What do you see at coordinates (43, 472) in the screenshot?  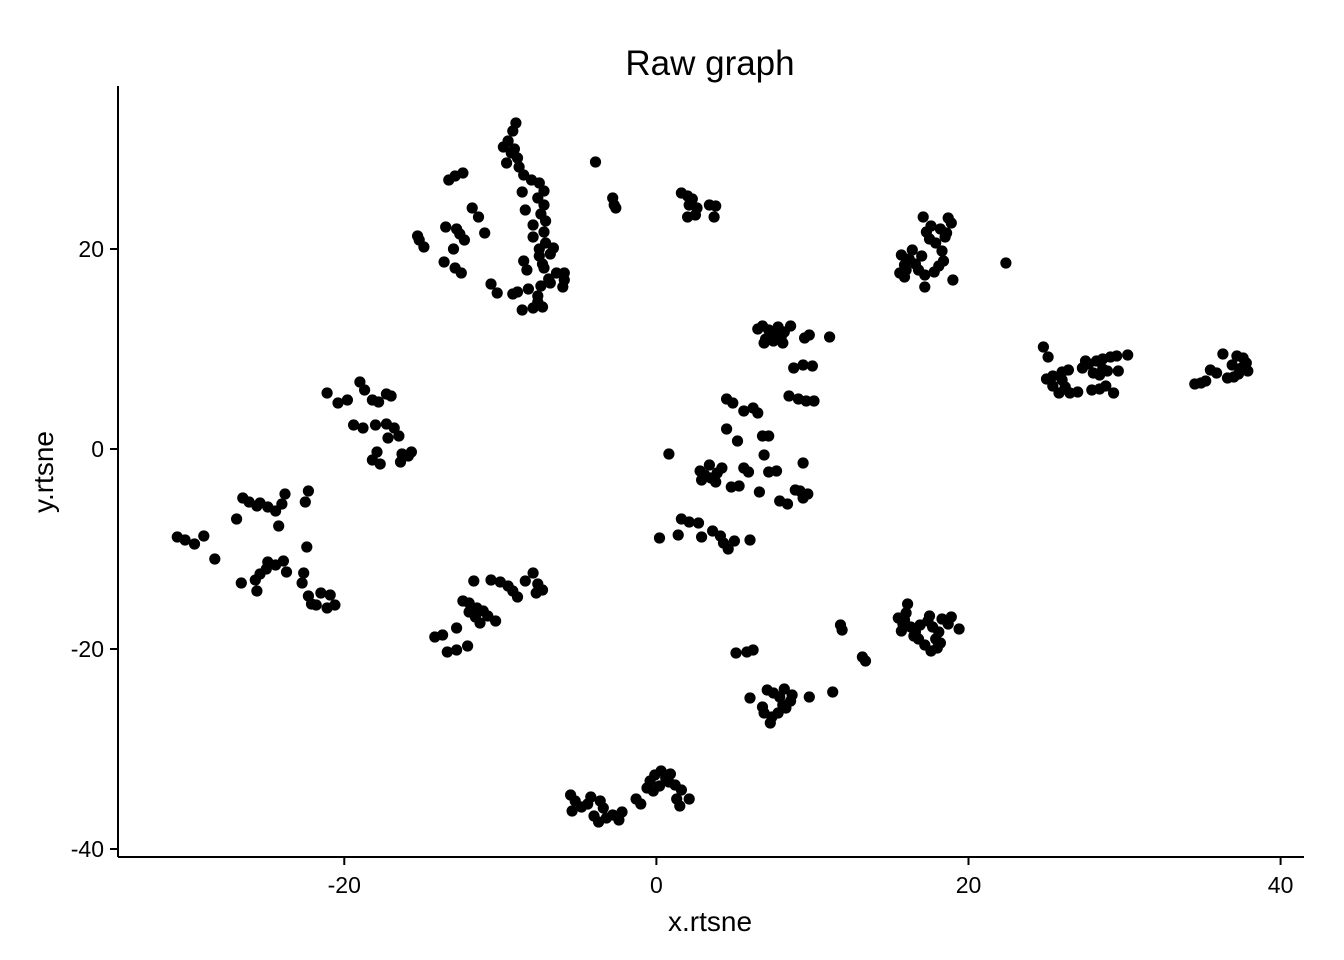 I see `y-axis-title: y.rtsne` at bounding box center [43, 472].